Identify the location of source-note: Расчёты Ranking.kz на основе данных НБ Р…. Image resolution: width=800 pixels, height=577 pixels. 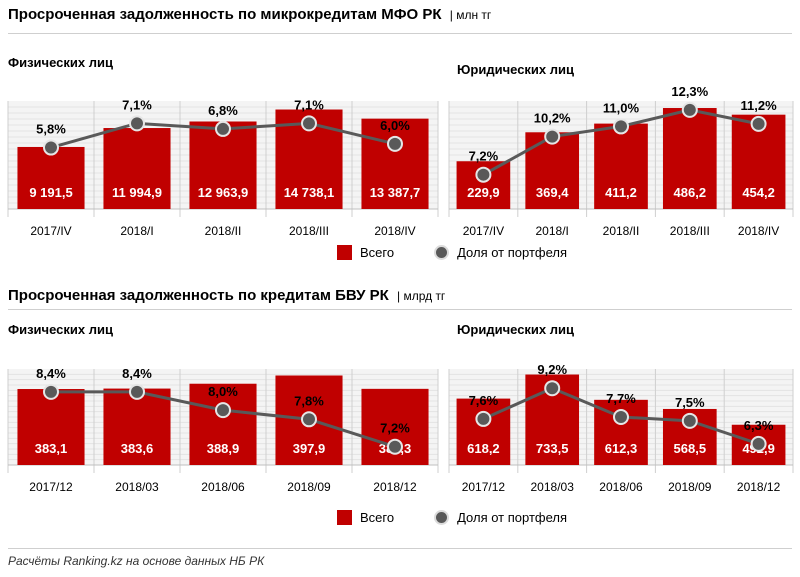
(136, 561).